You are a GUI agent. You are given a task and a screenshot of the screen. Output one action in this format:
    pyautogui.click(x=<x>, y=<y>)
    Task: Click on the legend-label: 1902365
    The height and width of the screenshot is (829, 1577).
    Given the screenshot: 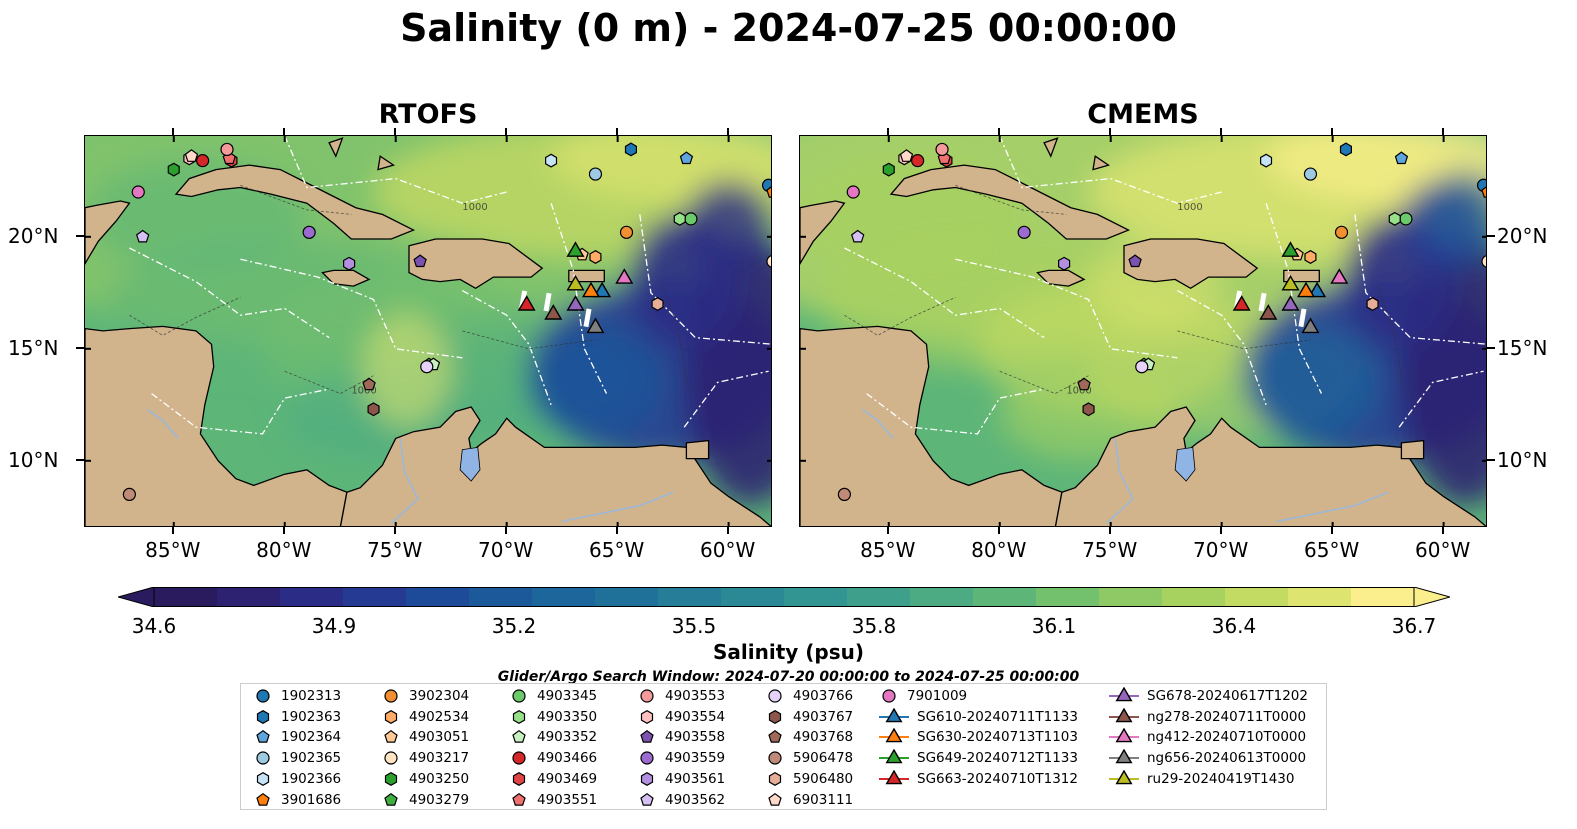 What is the action you would take?
    pyautogui.click(x=311, y=758)
    